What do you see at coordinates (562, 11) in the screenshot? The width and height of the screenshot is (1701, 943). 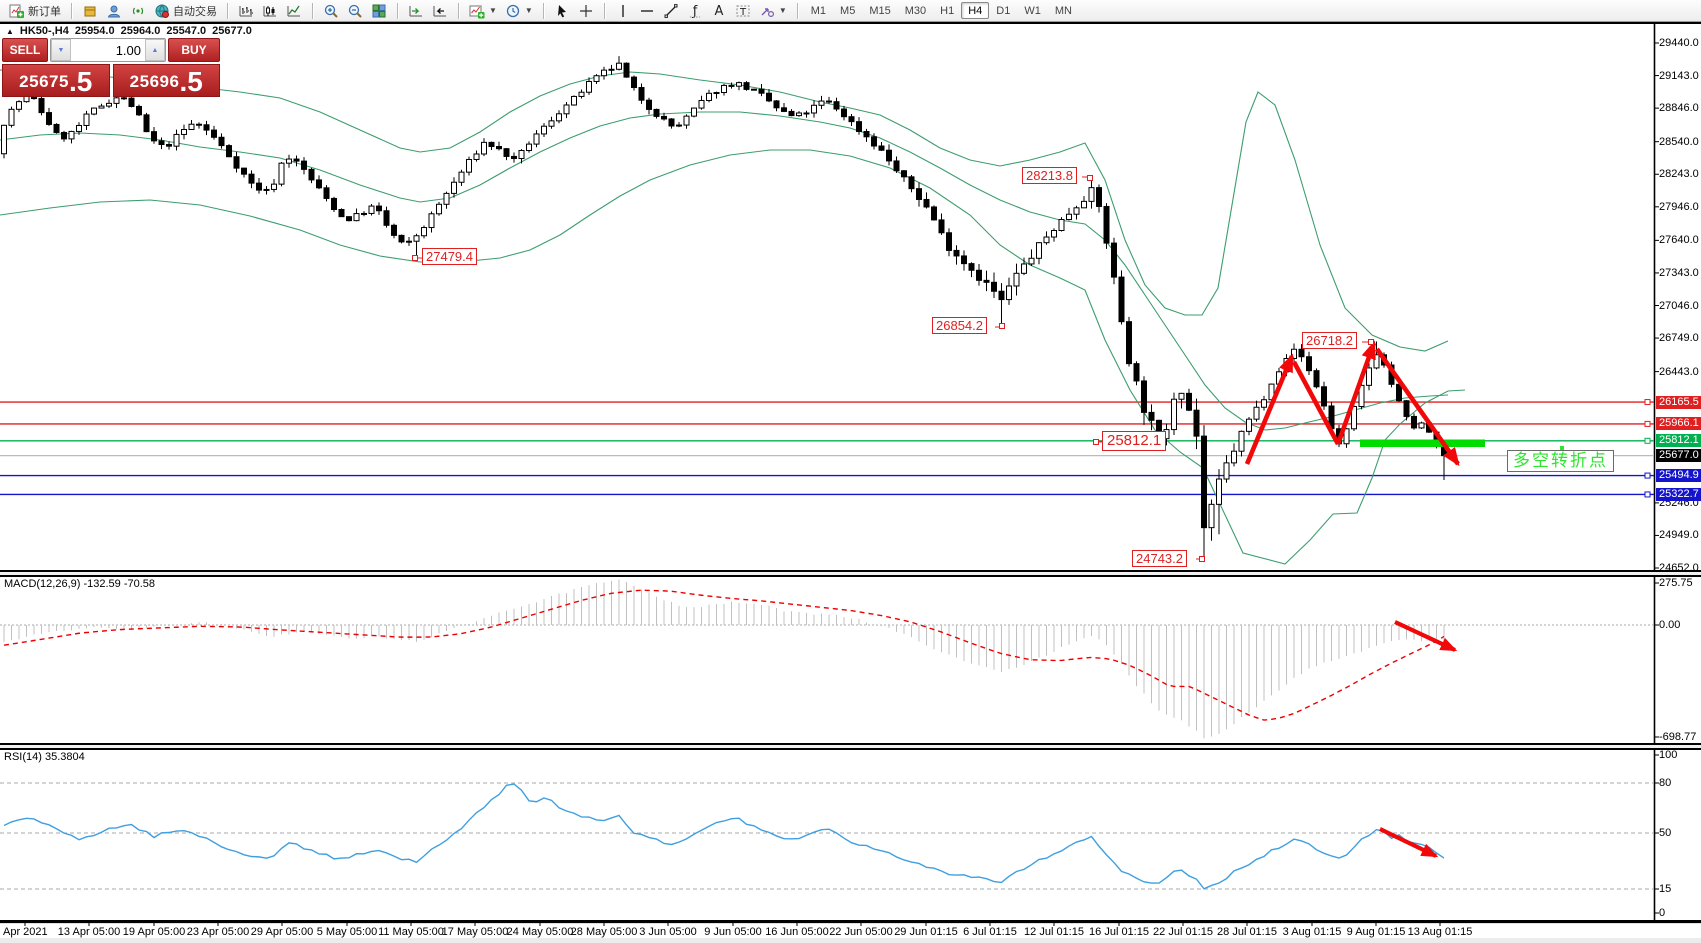 I see `cursor-button` at bounding box center [562, 11].